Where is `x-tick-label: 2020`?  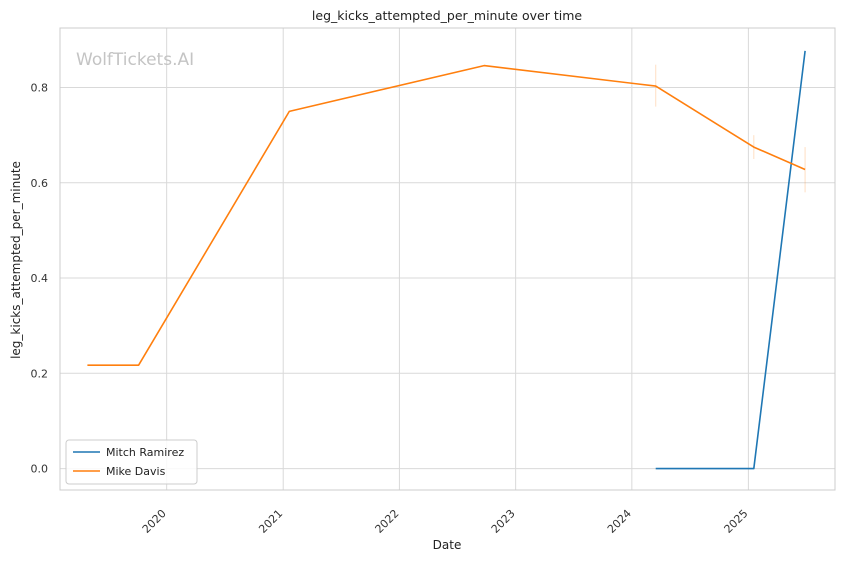 x-tick-label: 2020 is located at coordinates (154, 521).